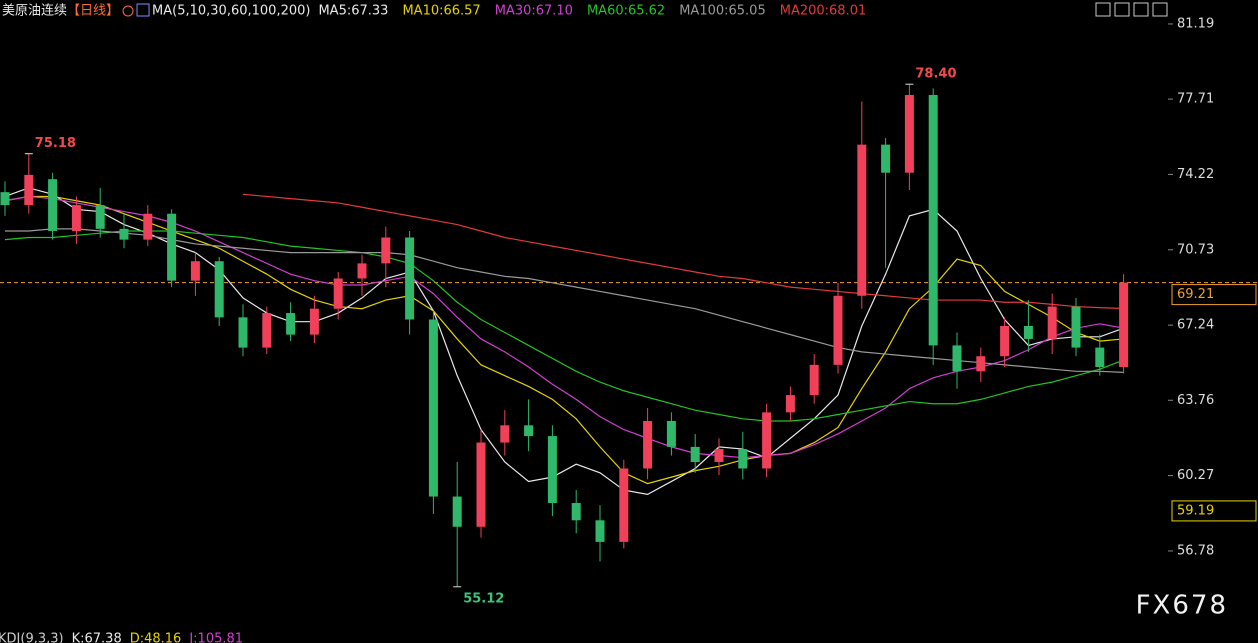 This screenshot has width=1258, height=643. What do you see at coordinates (93, 11) in the screenshot?
I see `header-text: 【日线】` at bounding box center [93, 11].